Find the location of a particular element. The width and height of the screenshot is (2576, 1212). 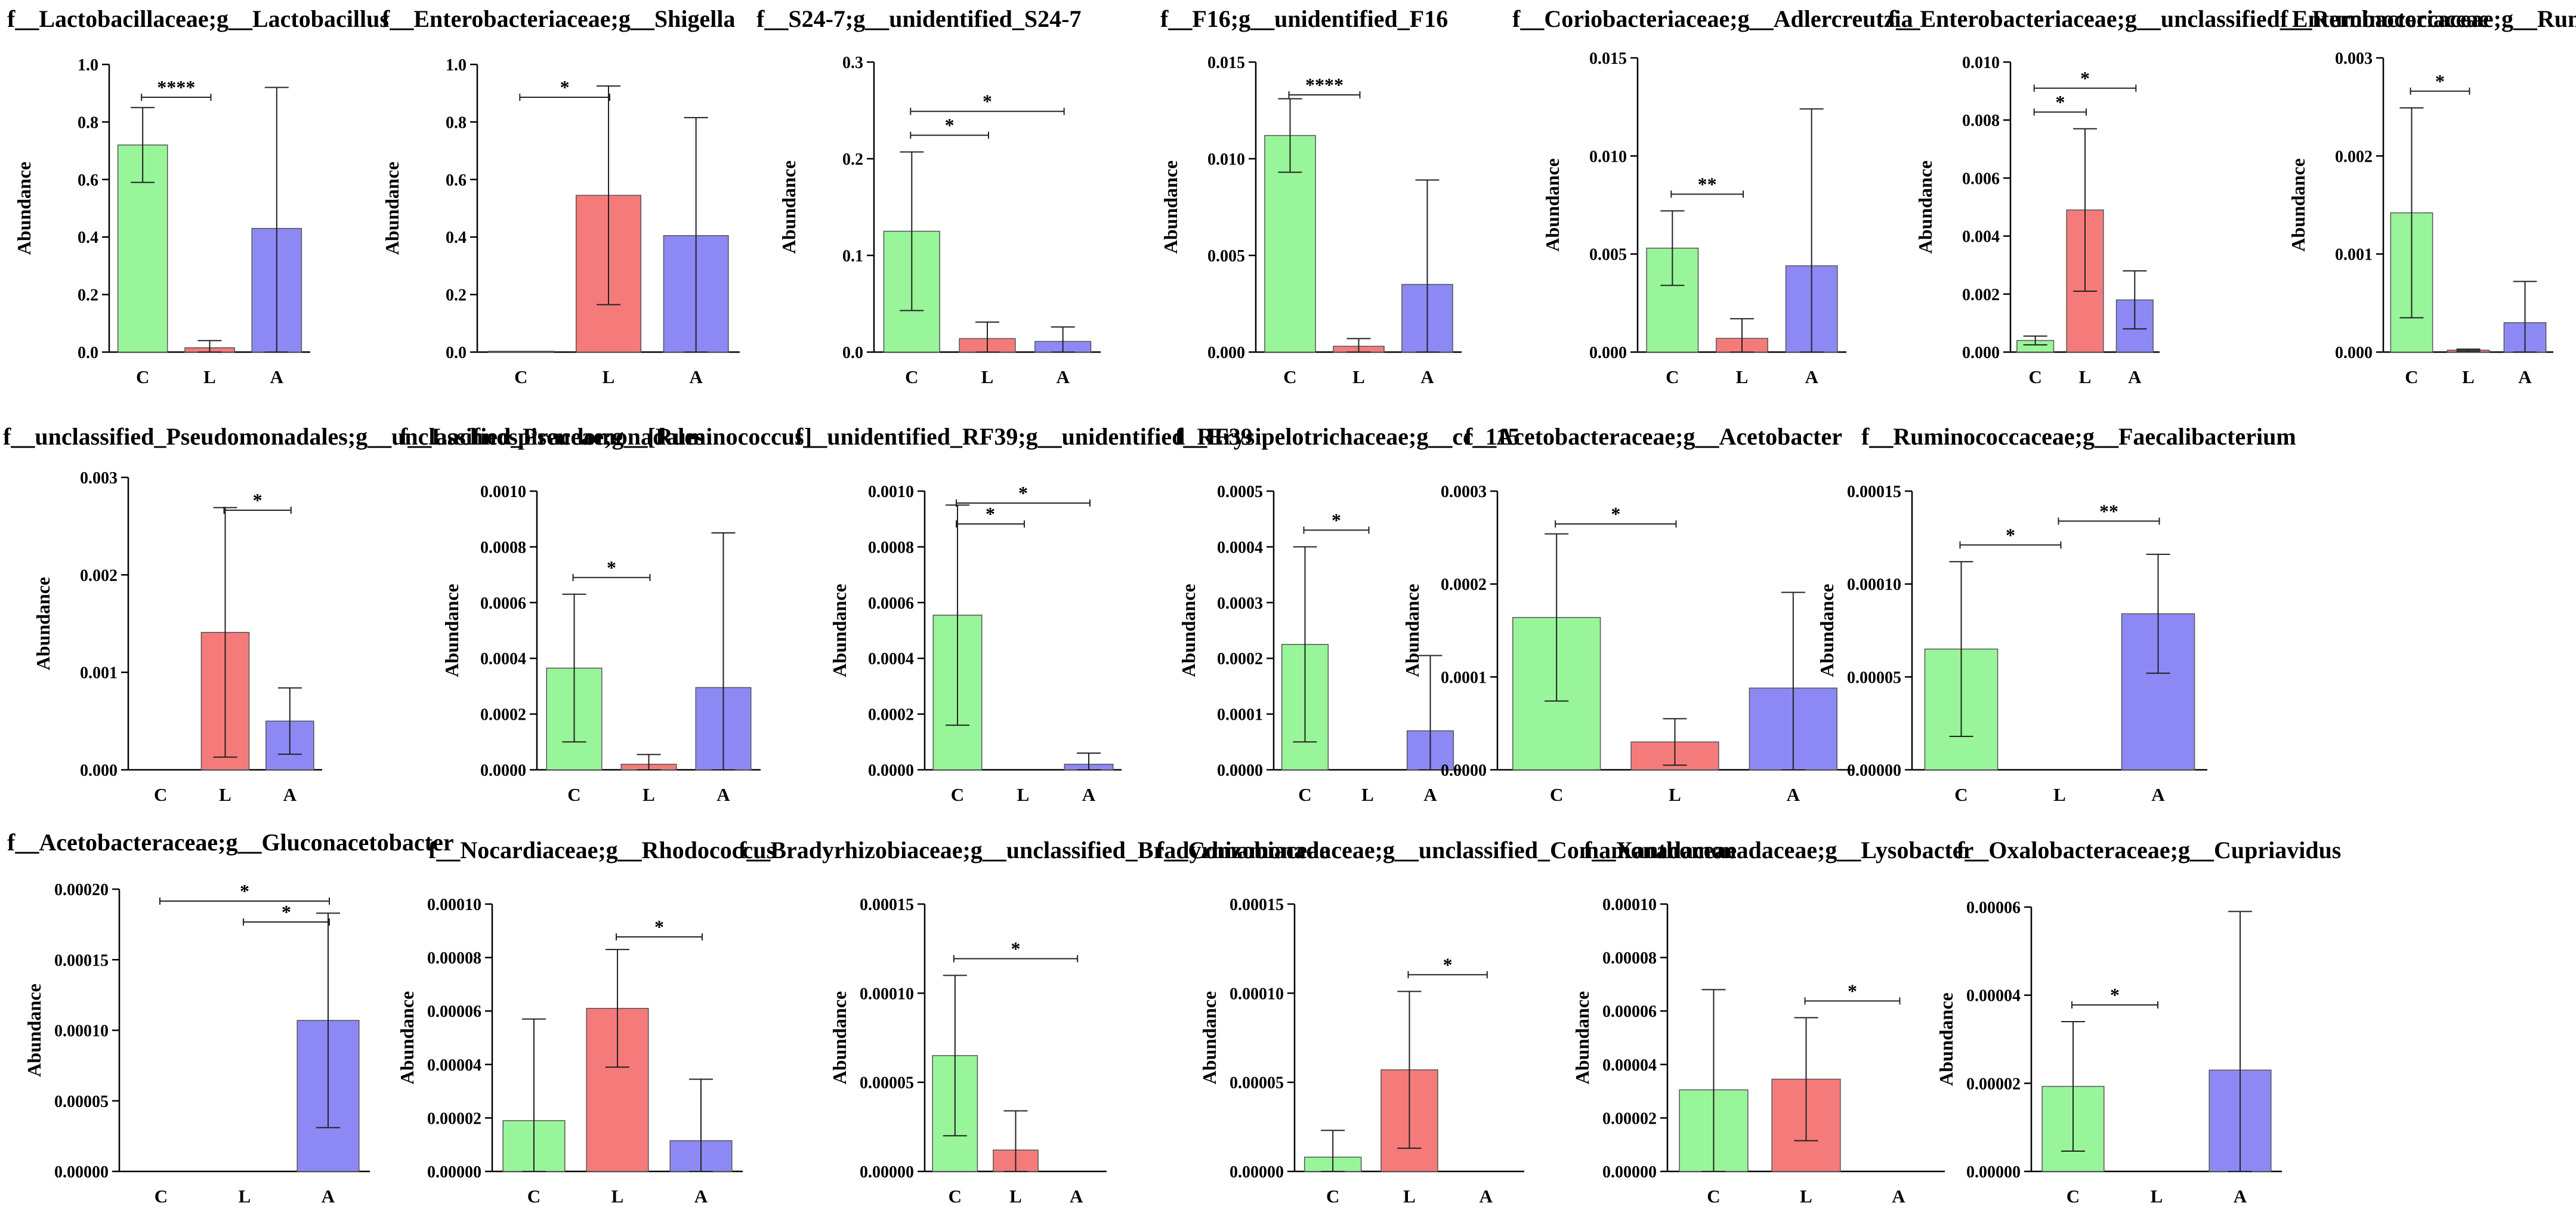

significance-label: **** is located at coordinates (1324, 84).